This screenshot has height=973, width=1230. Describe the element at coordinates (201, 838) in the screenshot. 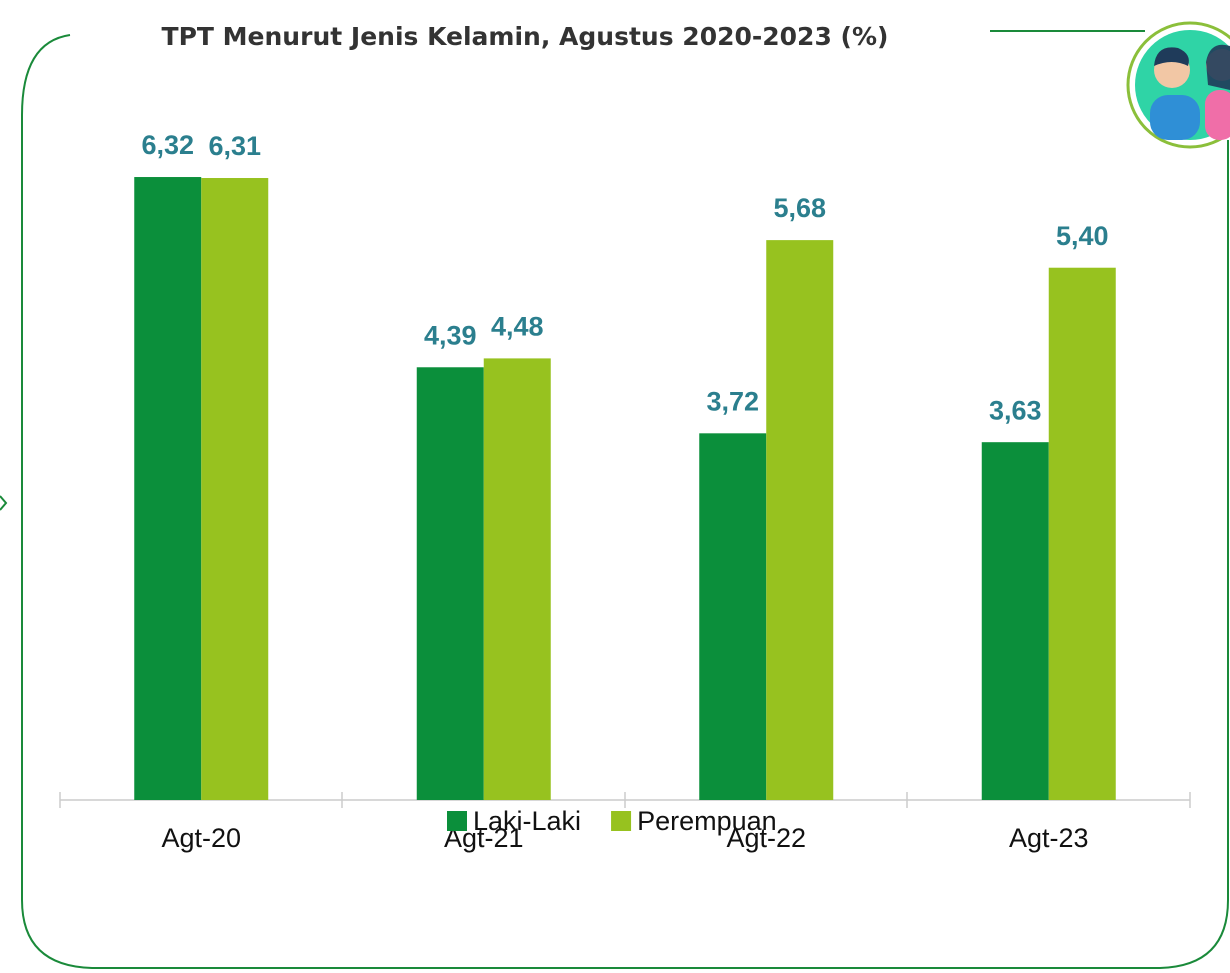

I see `x-tick-label: Agt-20` at that location.